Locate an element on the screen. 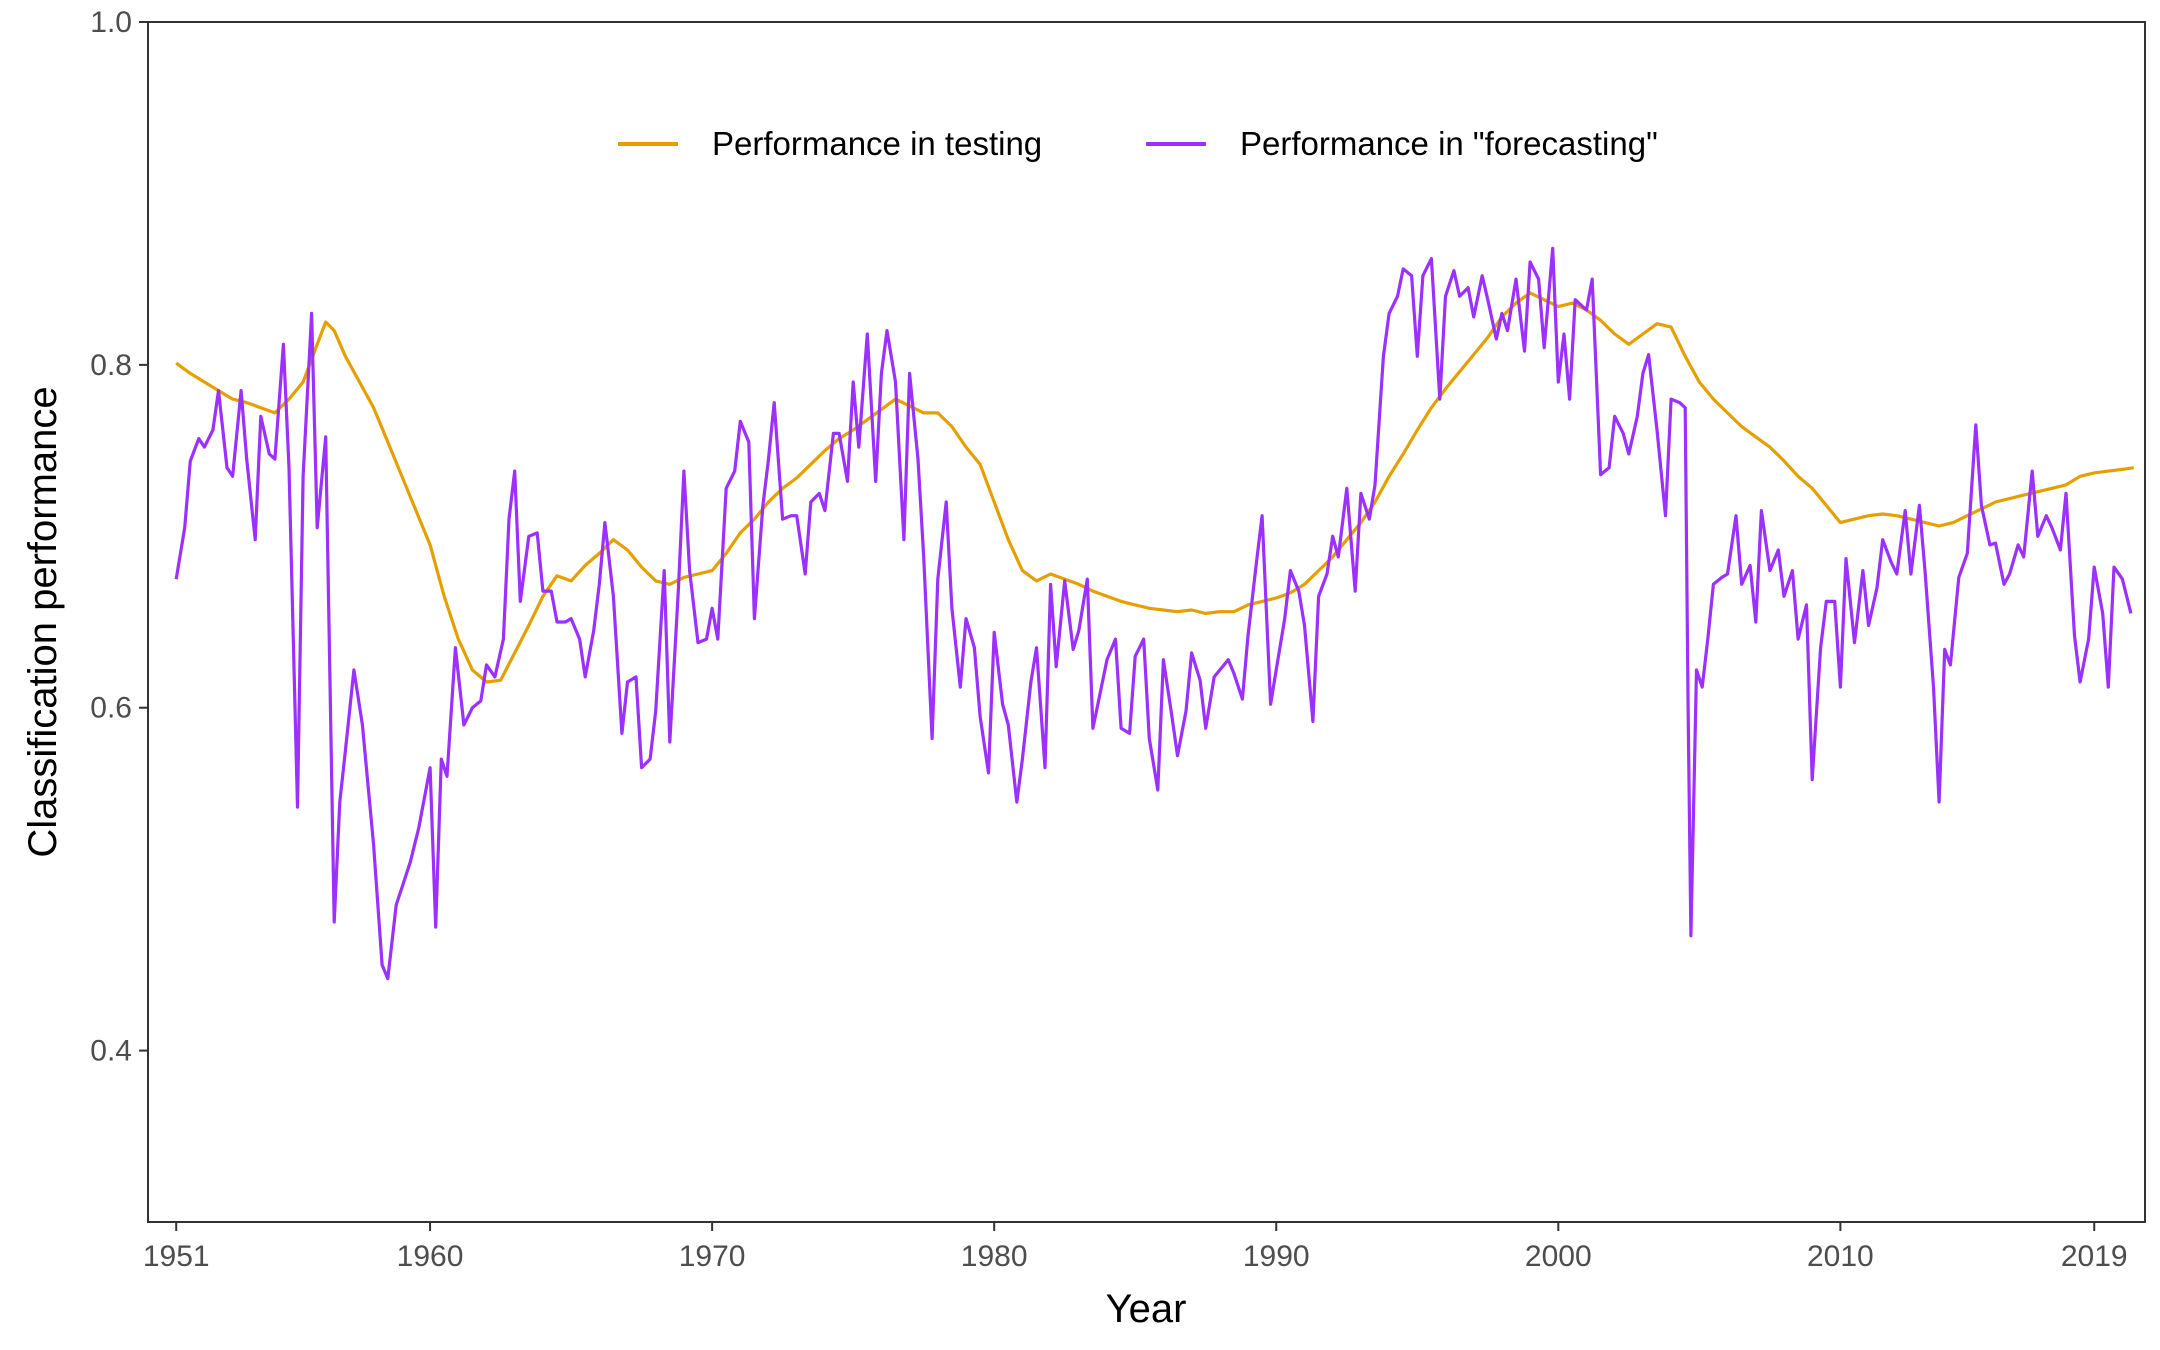  x-tick-label-6: 2010 is located at coordinates (1840, 1256).